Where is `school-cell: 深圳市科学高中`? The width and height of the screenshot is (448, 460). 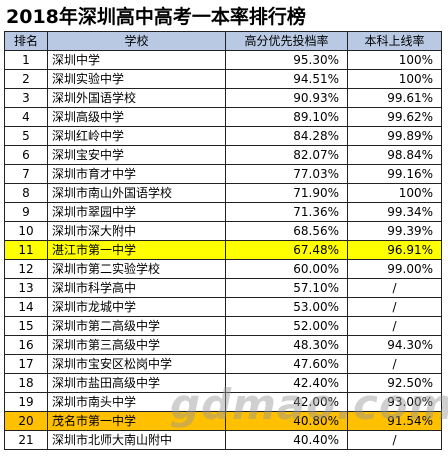 school-cell: 深圳市科学高中 is located at coordinates (136, 288).